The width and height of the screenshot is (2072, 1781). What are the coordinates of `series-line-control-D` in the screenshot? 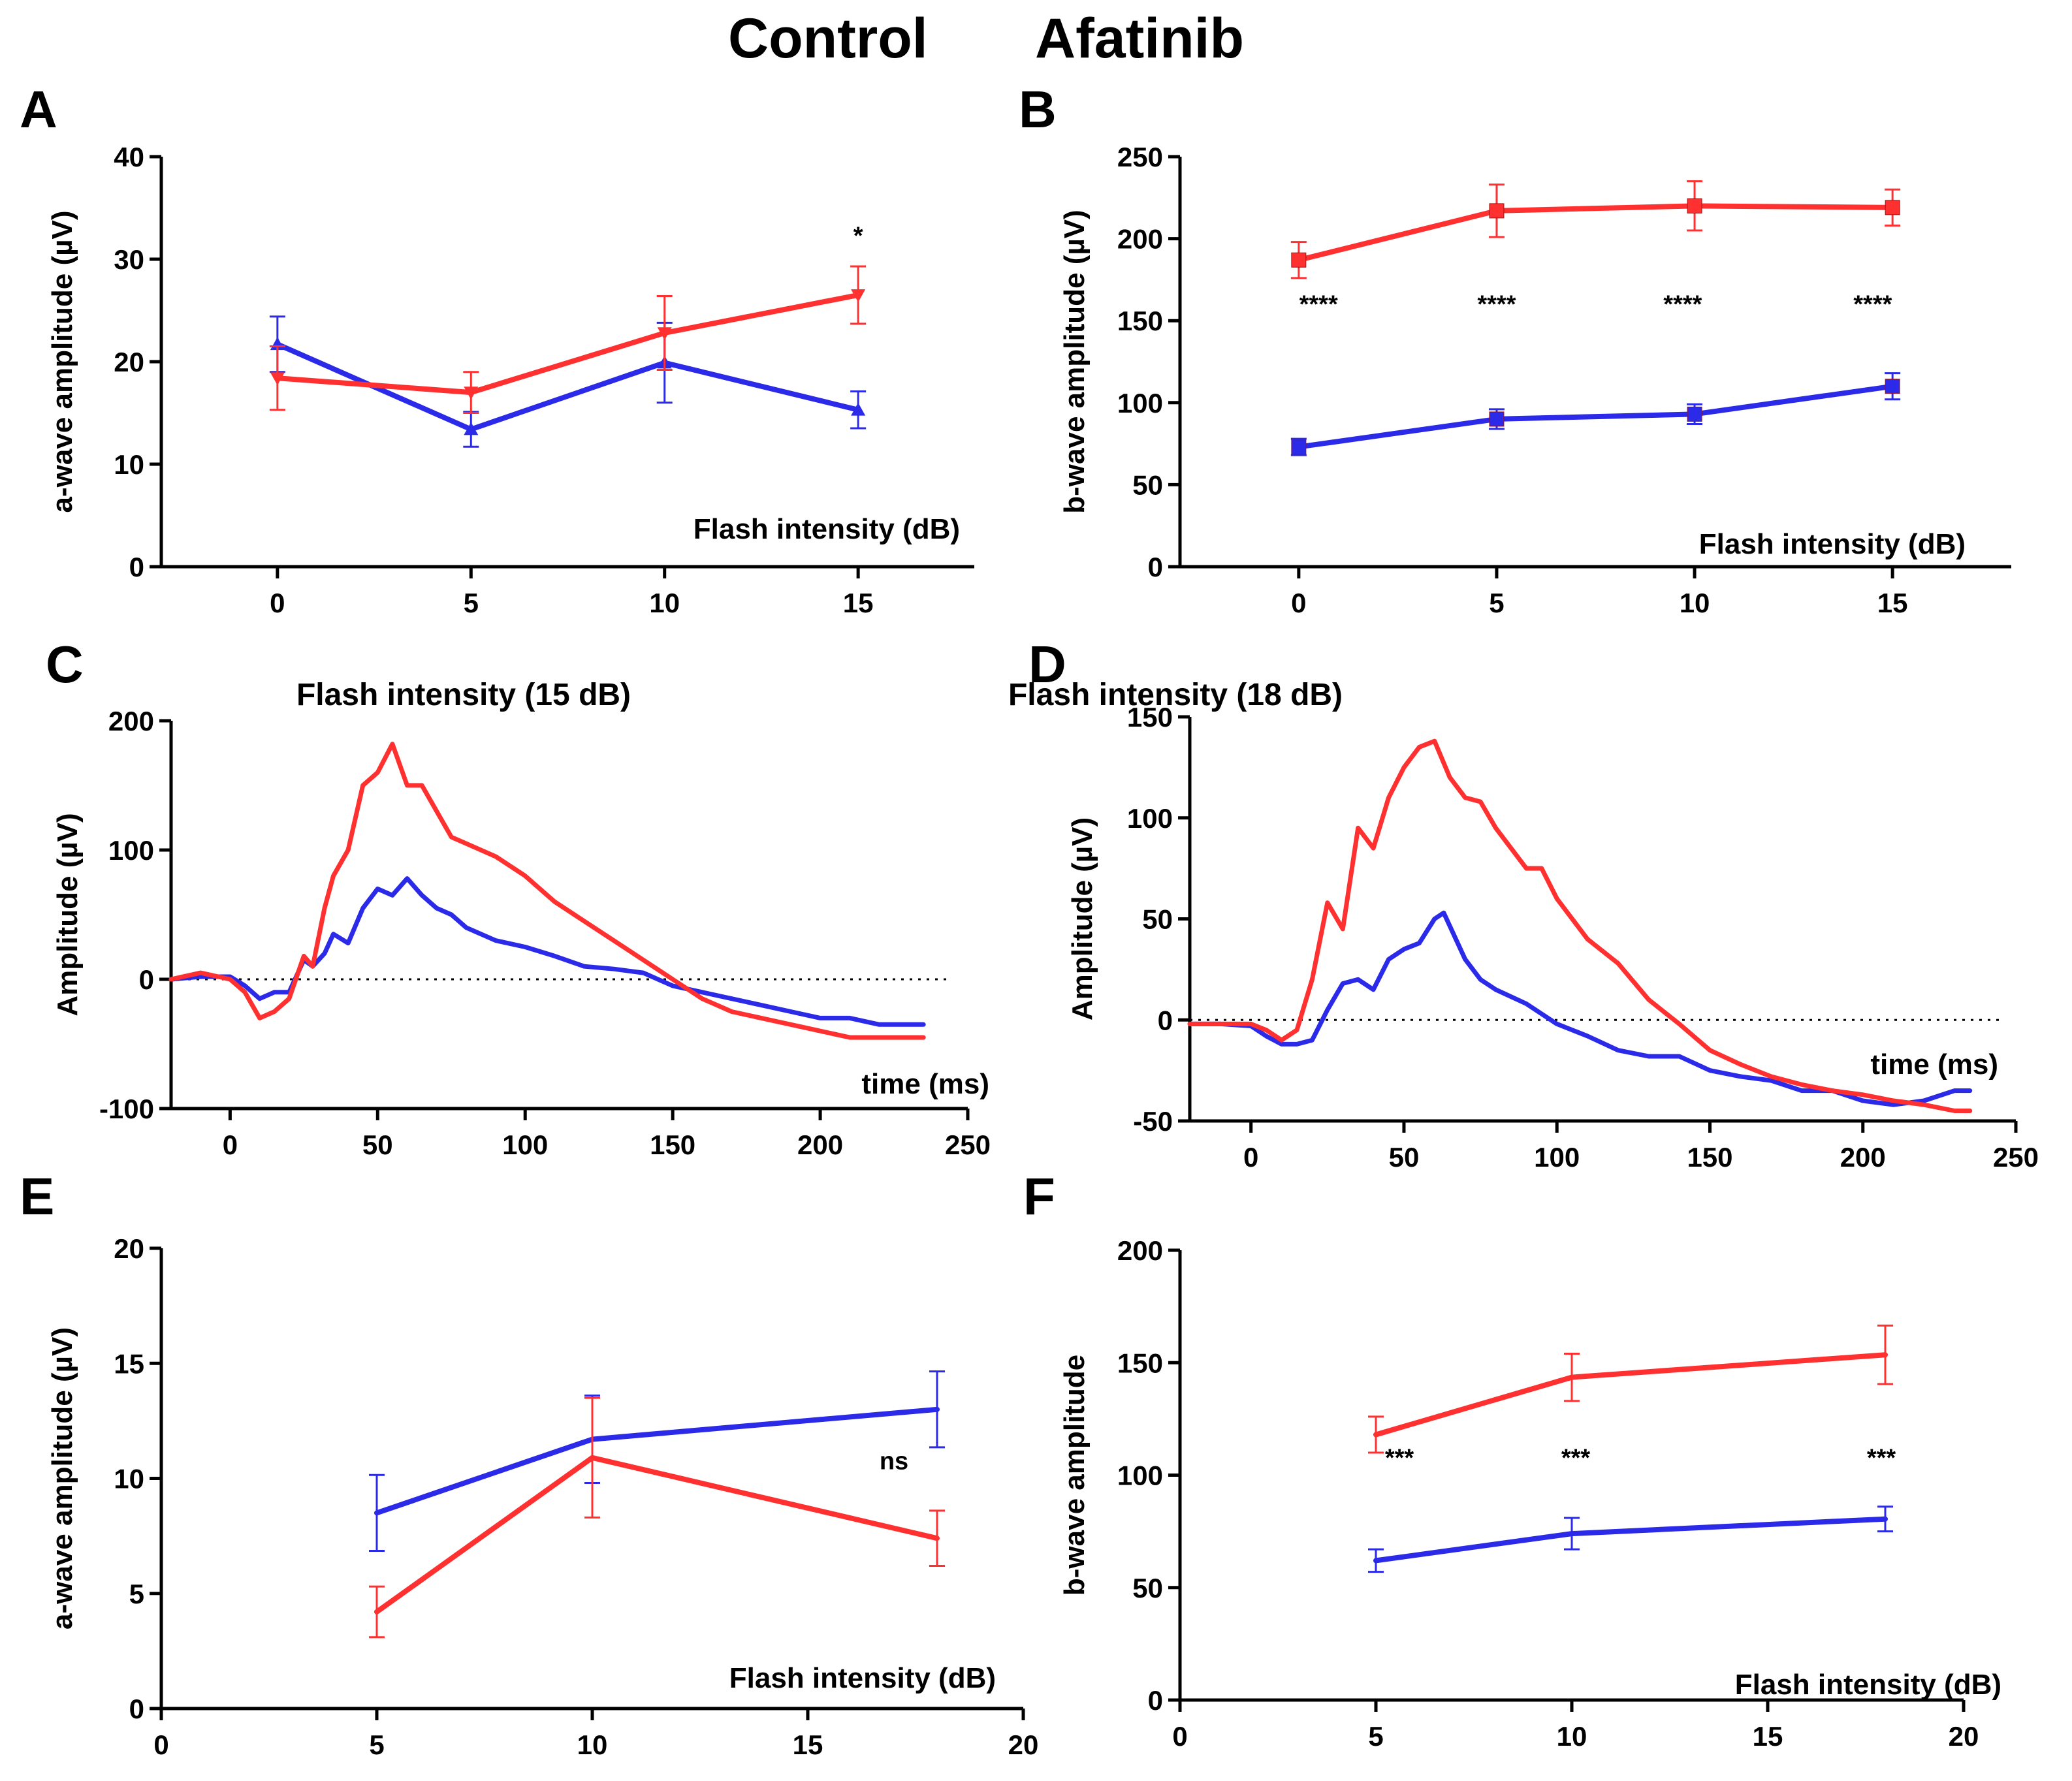 It's located at (1580, 1008).